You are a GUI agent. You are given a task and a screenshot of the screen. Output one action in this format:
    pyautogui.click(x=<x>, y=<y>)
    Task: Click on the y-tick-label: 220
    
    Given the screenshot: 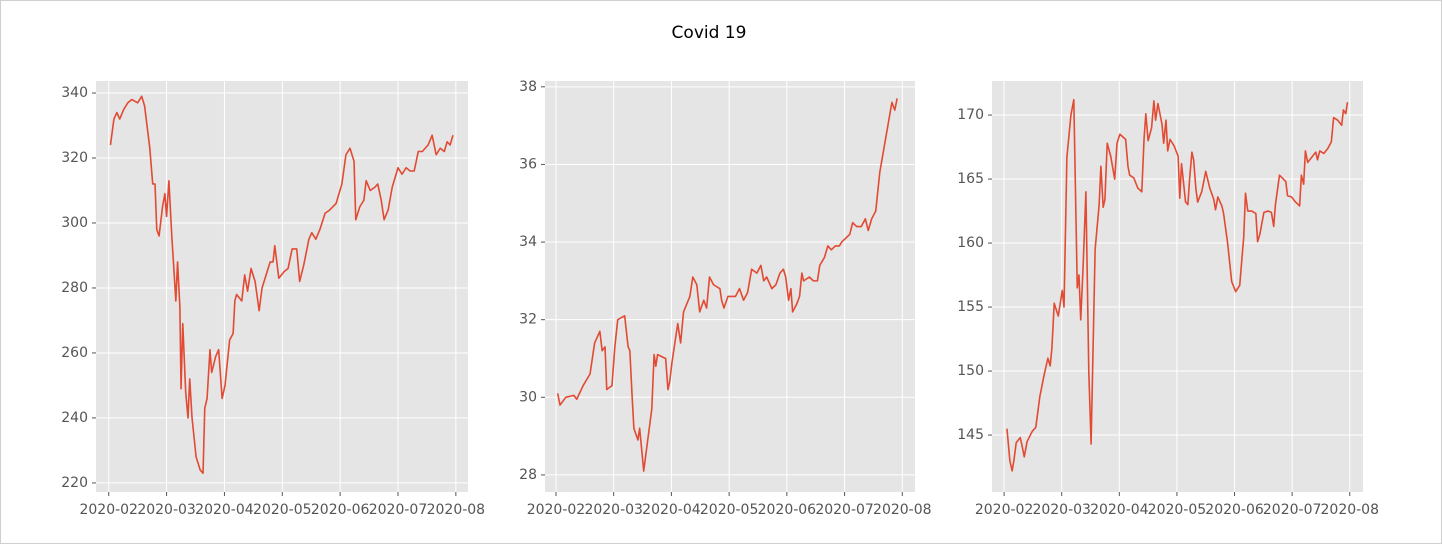 What is the action you would take?
    pyautogui.click(x=74, y=483)
    